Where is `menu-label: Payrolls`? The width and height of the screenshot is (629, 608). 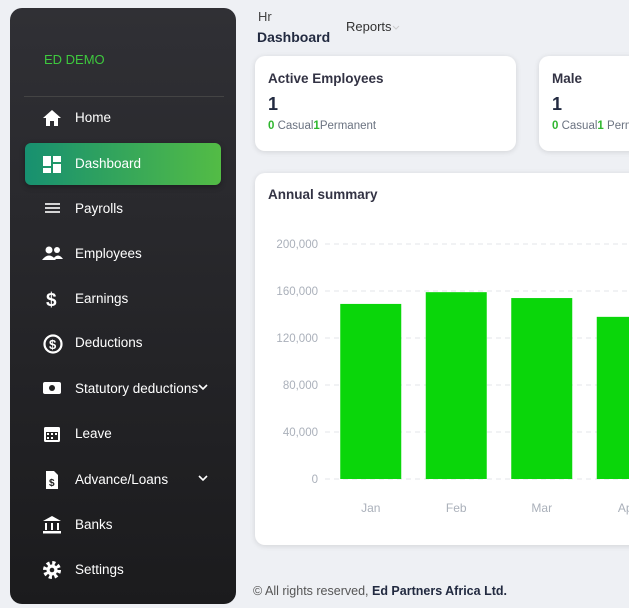
menu-label: Payrolls is located at coordinates (99, 208).